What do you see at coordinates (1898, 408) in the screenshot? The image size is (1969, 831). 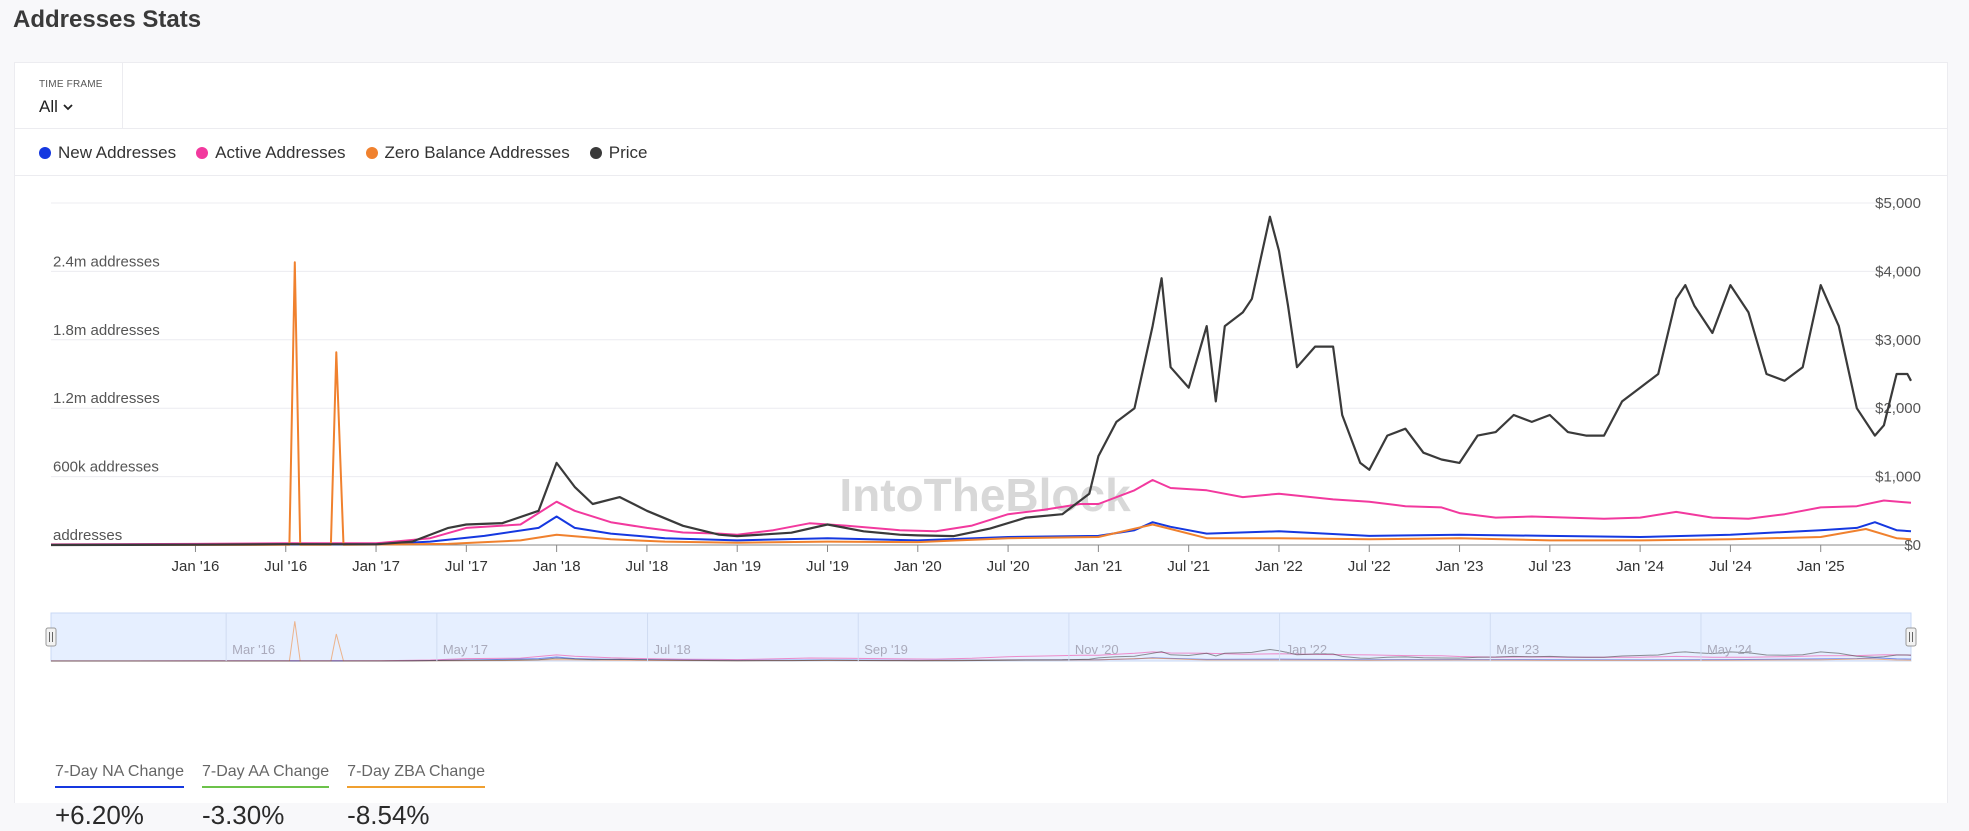 I see `y-right-tick-label: $2,000` at bounding box center [1898, 408].